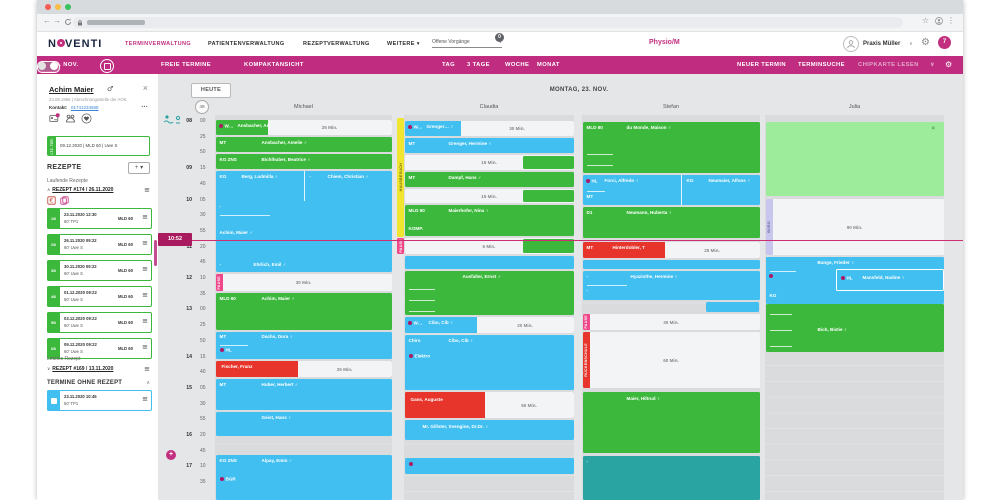 The height and width of the screenshot is (500, 1000). Describe the element at coordinates (85, 107) in the screenshot. I see `contact-phone-link: 01741234568` at that location.